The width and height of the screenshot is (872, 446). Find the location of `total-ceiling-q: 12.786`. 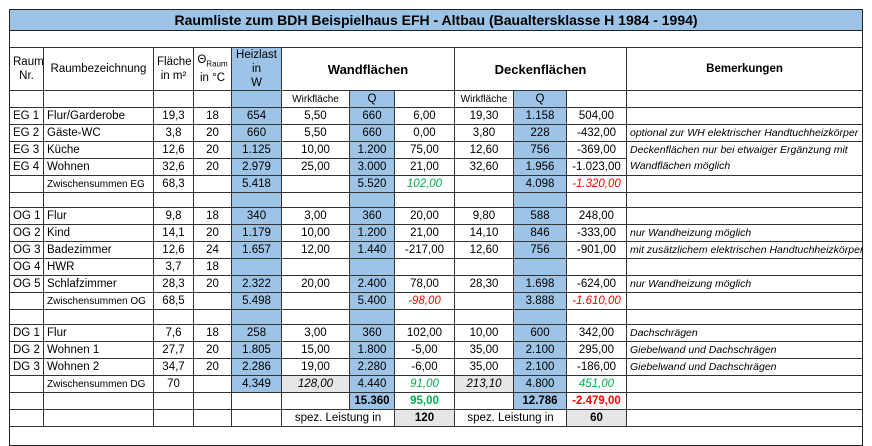

total-ceiling-q: 12.786 is located at coordinates (540, 401).